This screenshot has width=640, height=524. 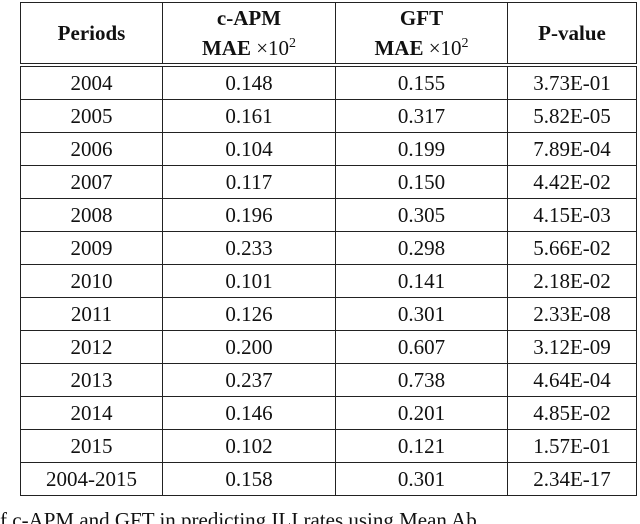 What do you see at coordinates (421, 248) in the screenshot?
I see `table-cell: 0.298` at bounding box center [421, 248].